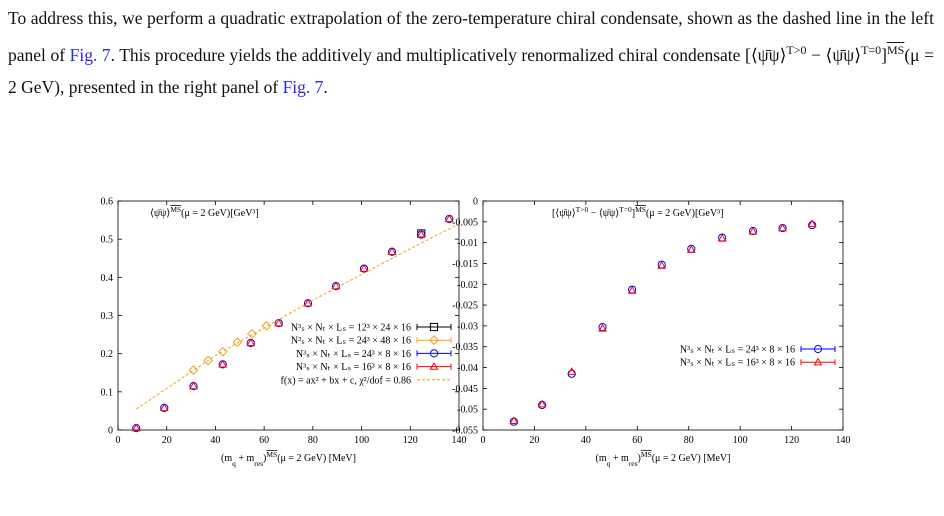 The width and height of the screenshot is (944, 516). What do you see at coordinates (834, 55) in the screenshot?
I see `formula: − ⟨ψ̄ψ⟩` at bounding box center [834, 55].